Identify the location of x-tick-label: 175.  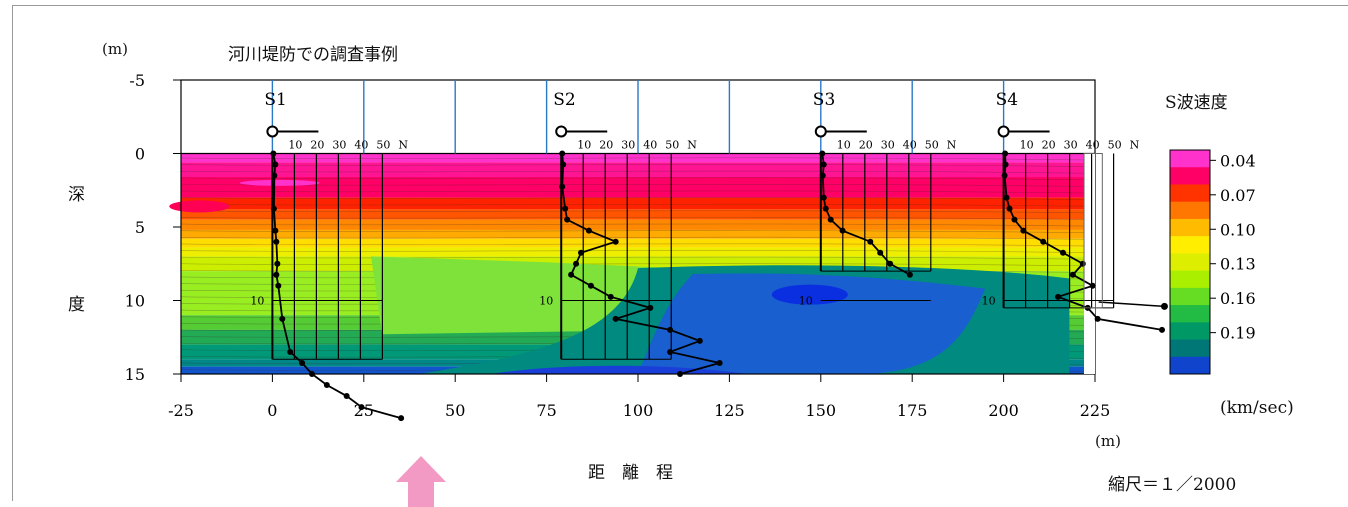
(912, 410).